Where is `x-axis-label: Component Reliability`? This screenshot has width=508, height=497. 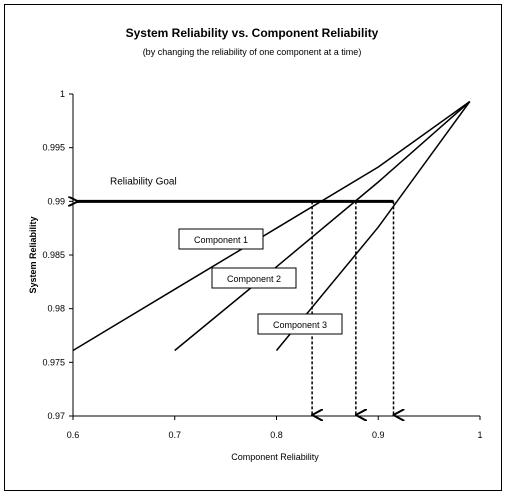 x-axis-label: Component Reliability is located at coordinates (275, 457).